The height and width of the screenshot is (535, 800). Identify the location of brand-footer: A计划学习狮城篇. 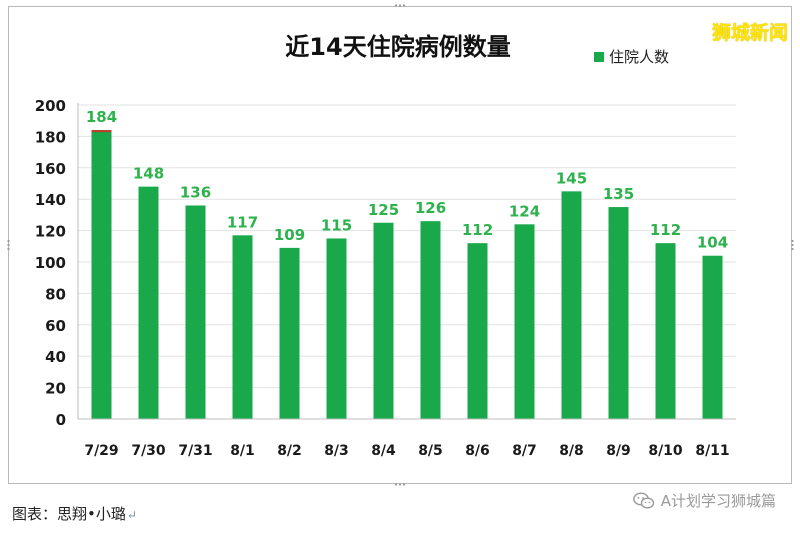
(704, 500).